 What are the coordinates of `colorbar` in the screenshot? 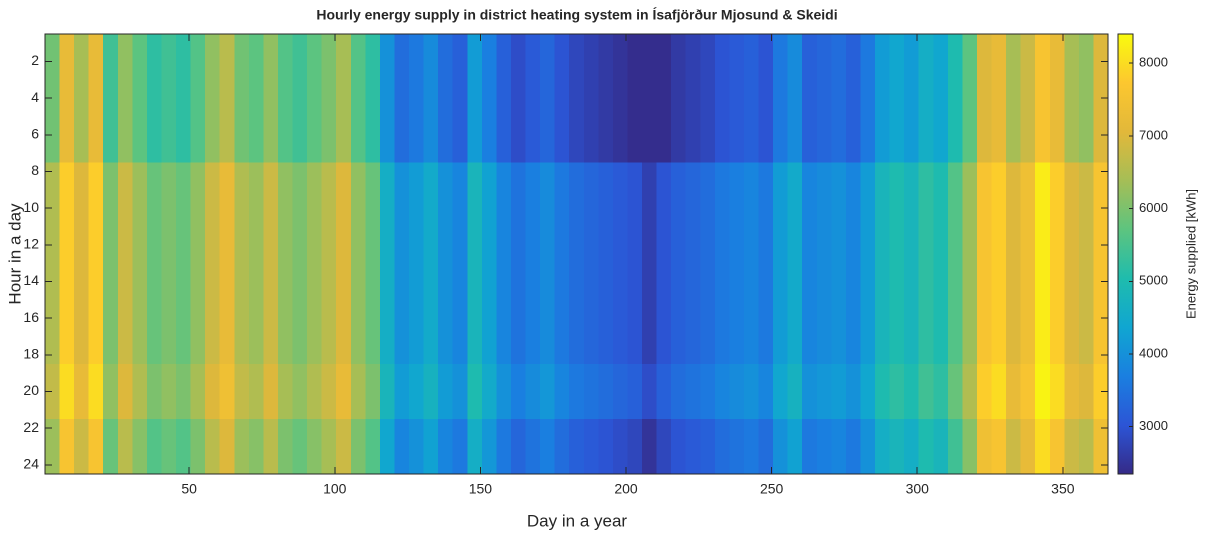 It's located at (1125, 254).